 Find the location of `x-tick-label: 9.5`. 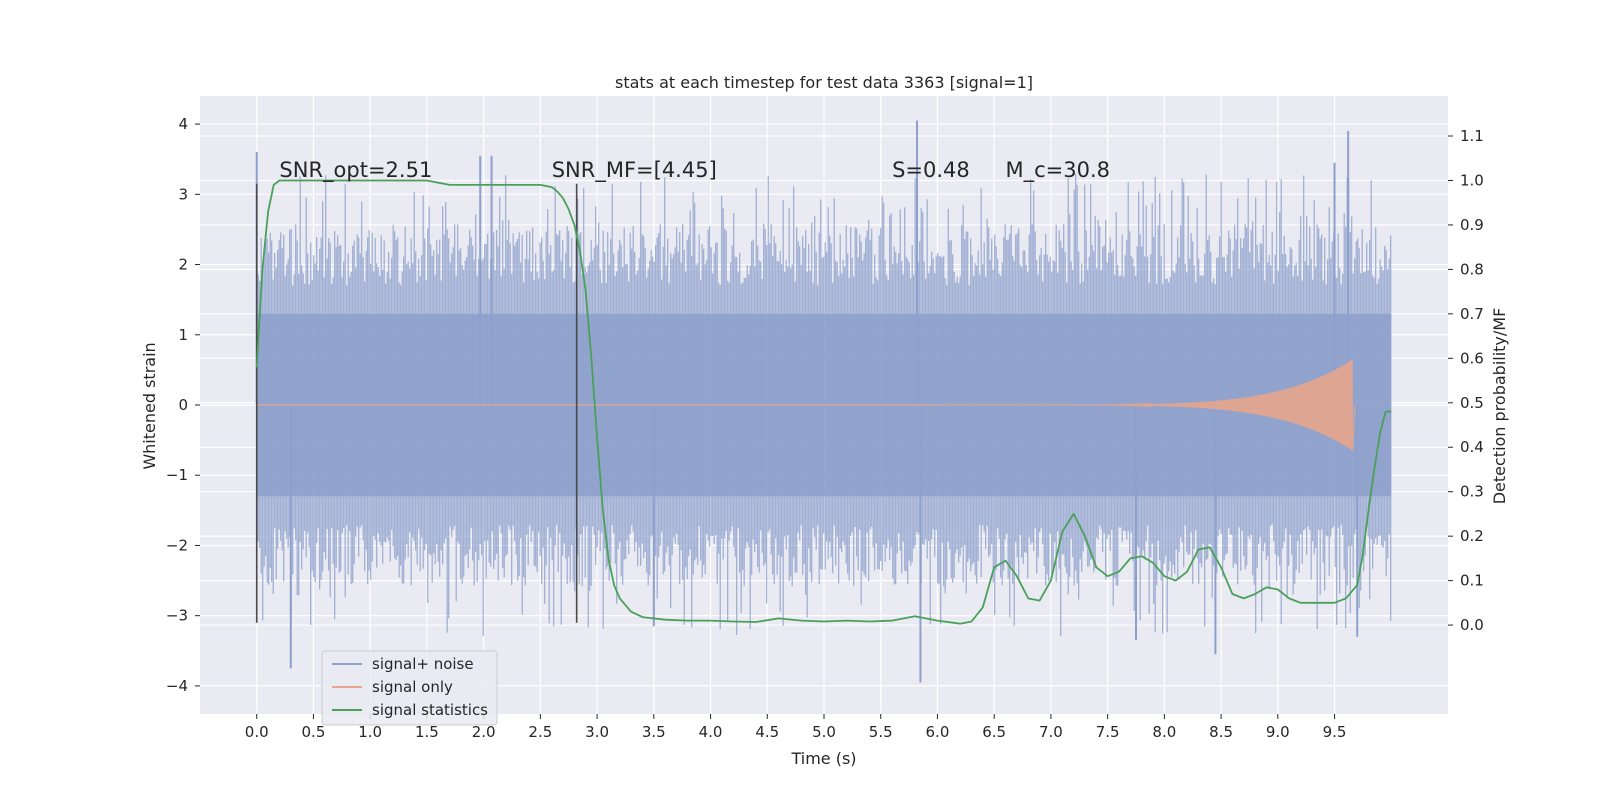

x-tick-label: 9.5 is located at coordinates (1335, 732).